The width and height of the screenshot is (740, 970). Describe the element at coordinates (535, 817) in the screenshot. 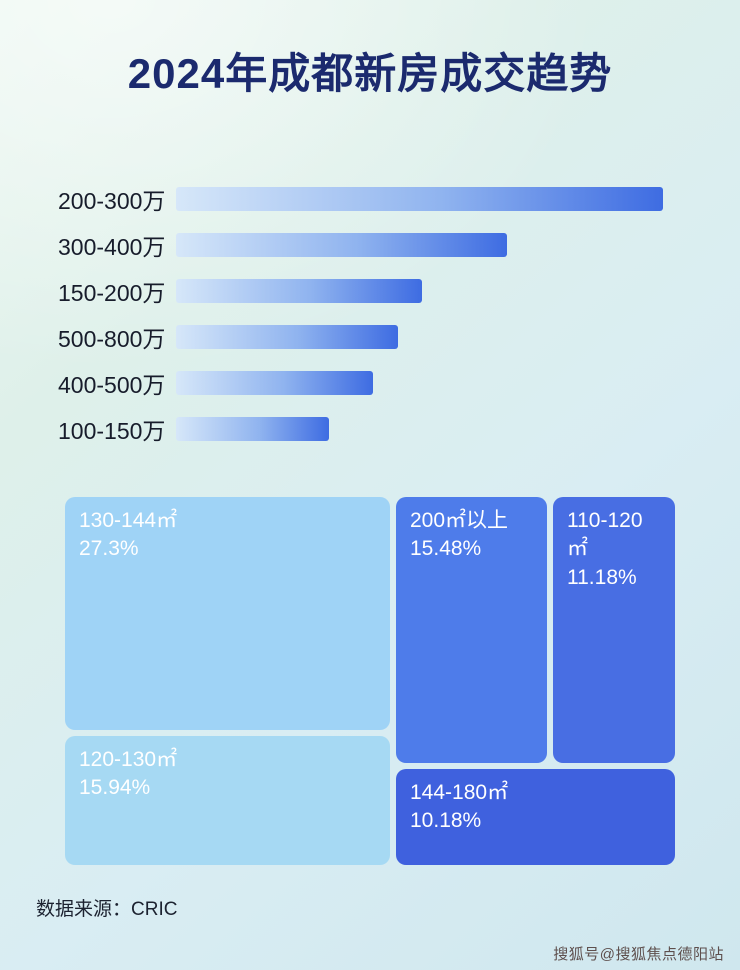

I see `treemap-block-144-180: 144-180㎡ 10.18%` at that location.